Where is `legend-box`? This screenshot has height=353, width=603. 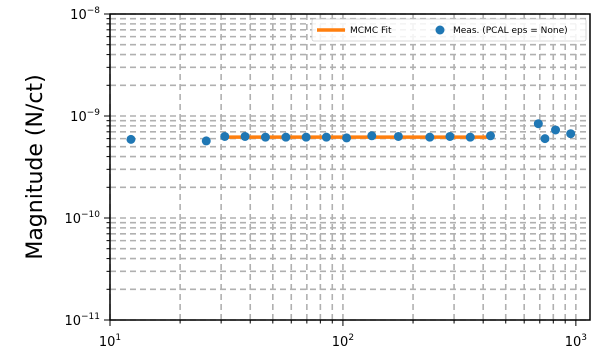 legend-box is located at coordinates (449, 30).